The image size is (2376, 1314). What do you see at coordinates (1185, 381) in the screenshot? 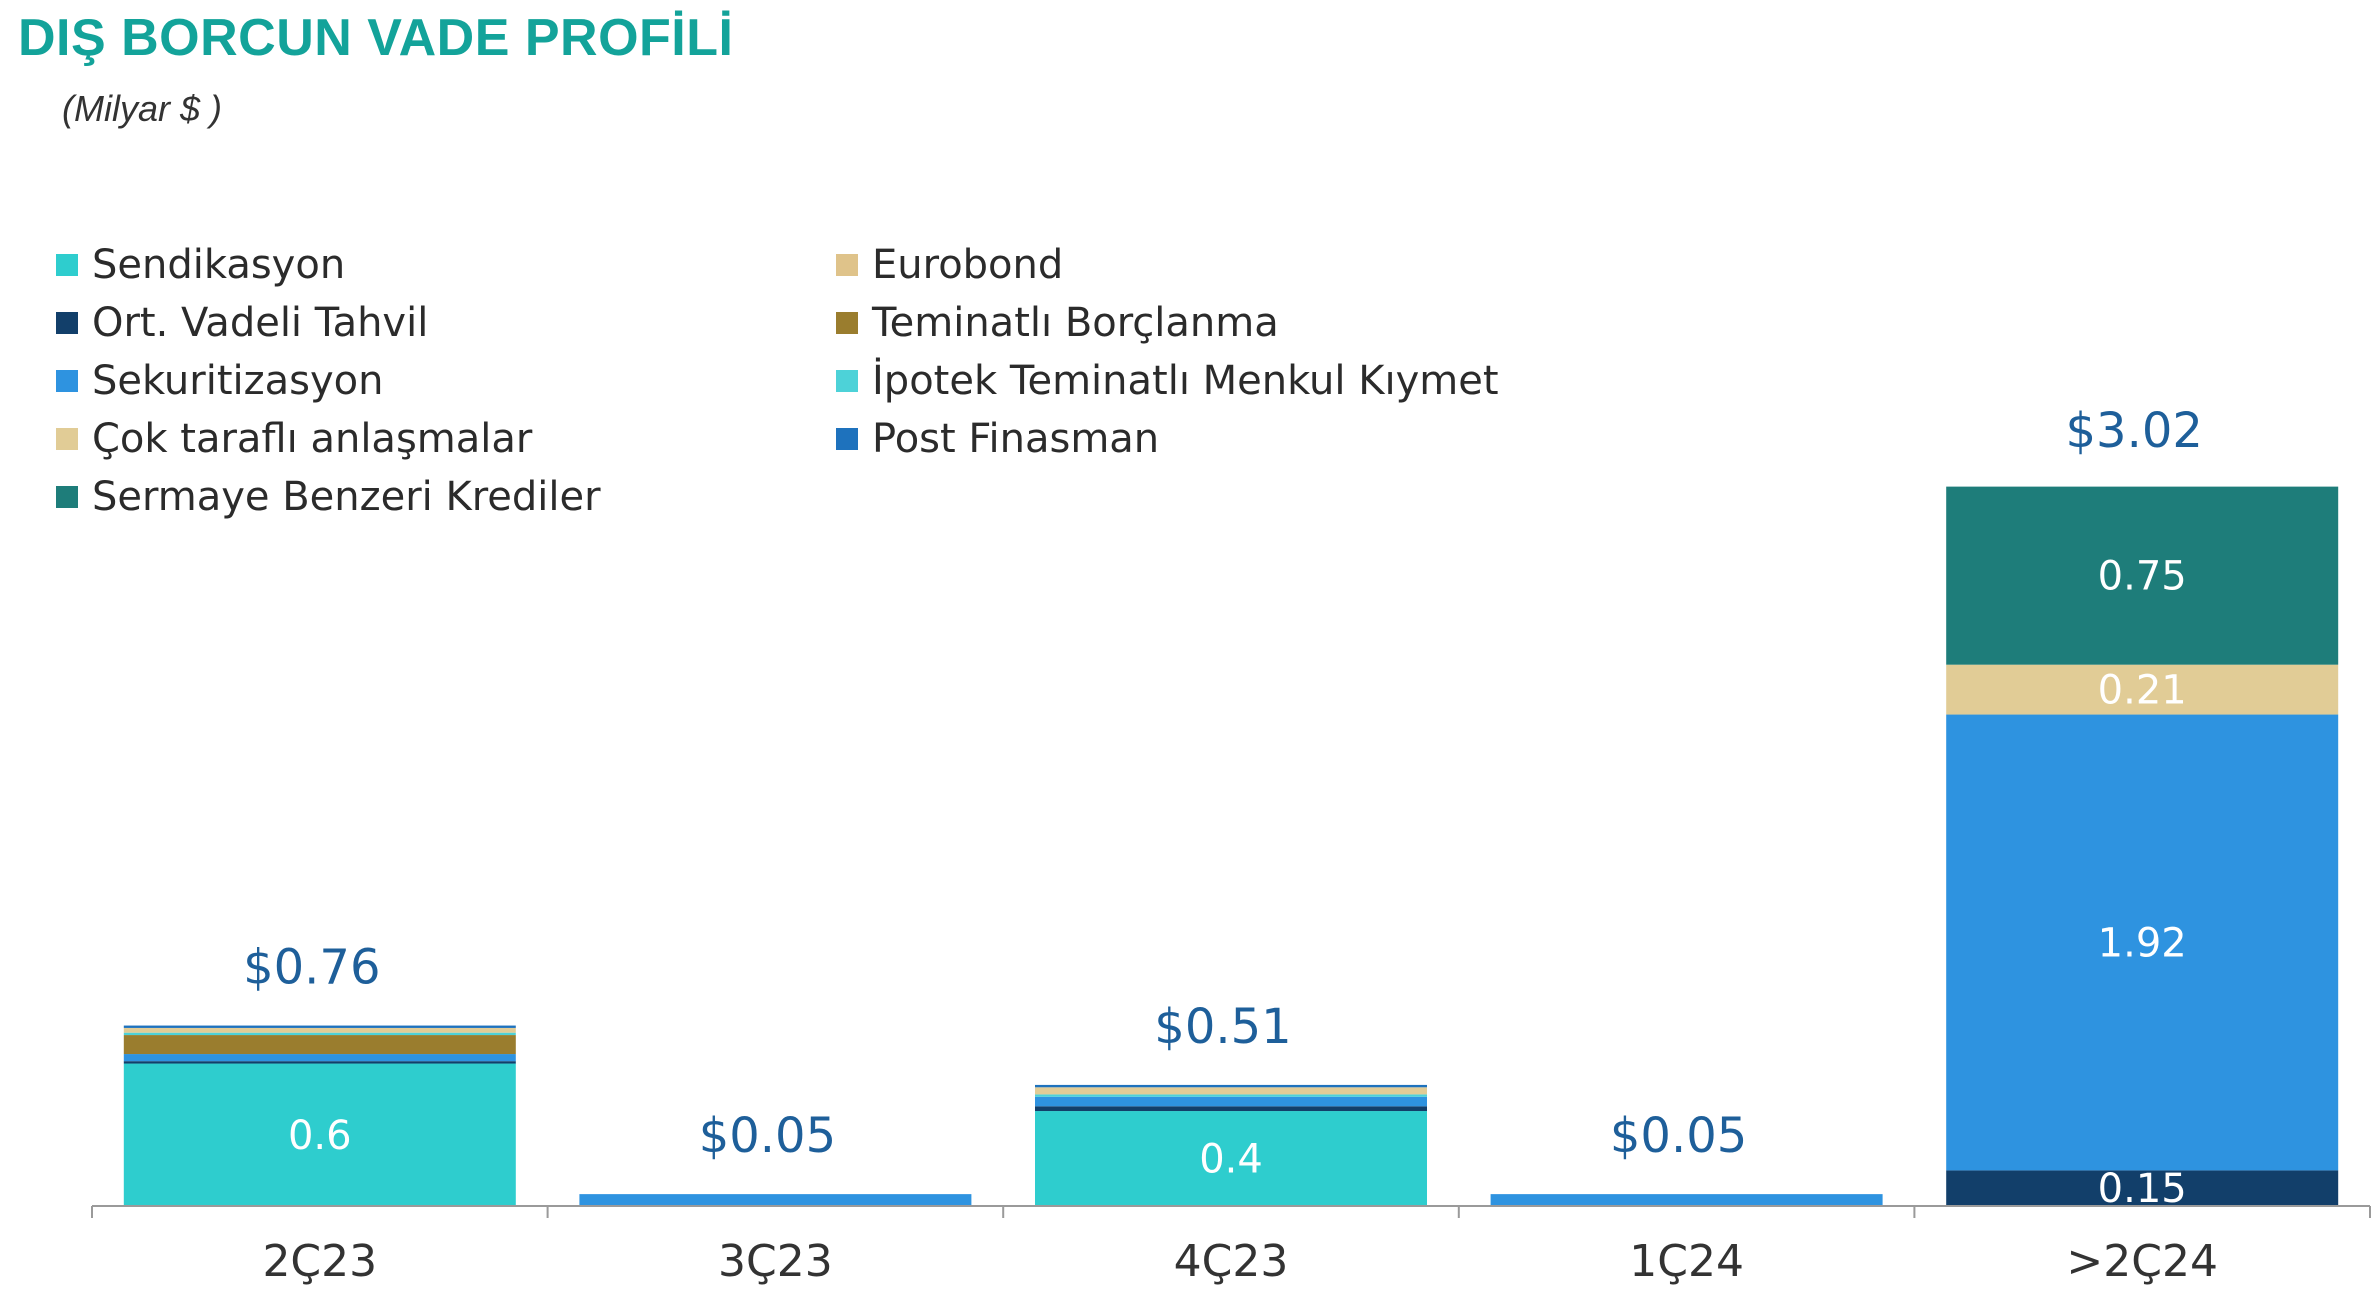
I see `legend-label: İpotek Teminatlı Menkul Kıymet` at bounding box center [1185, 381].